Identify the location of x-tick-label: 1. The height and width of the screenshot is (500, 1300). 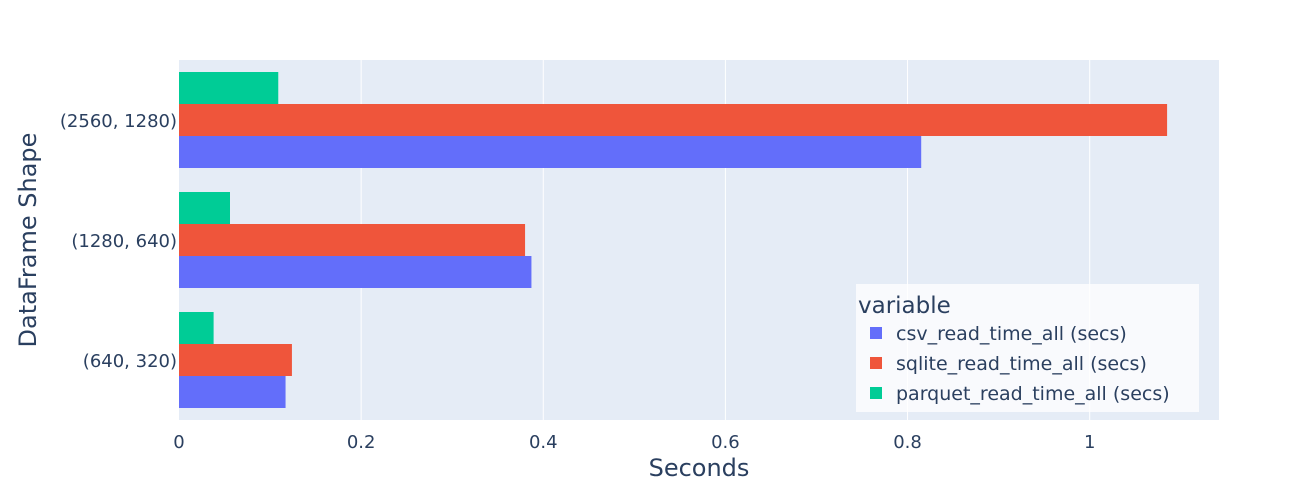
(1089, 442).